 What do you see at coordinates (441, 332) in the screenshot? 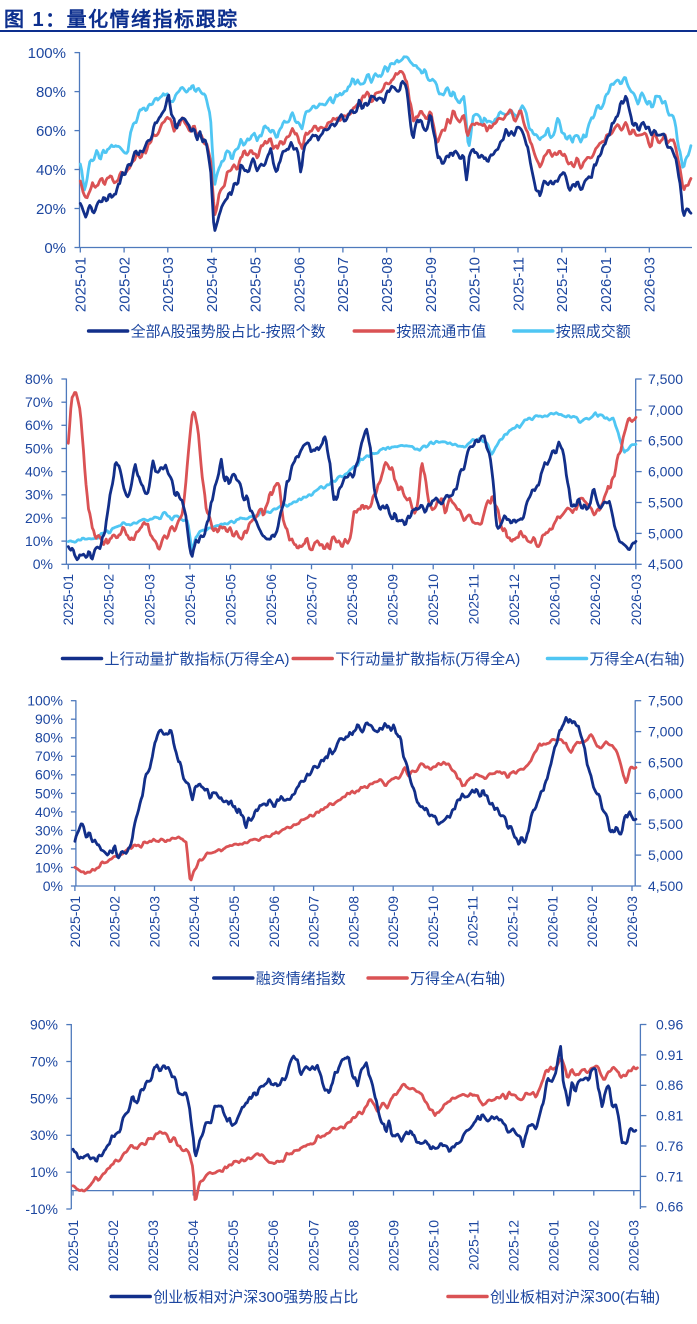
I see `svg-text: 按照流通市值` at bounding box center [441, 332].